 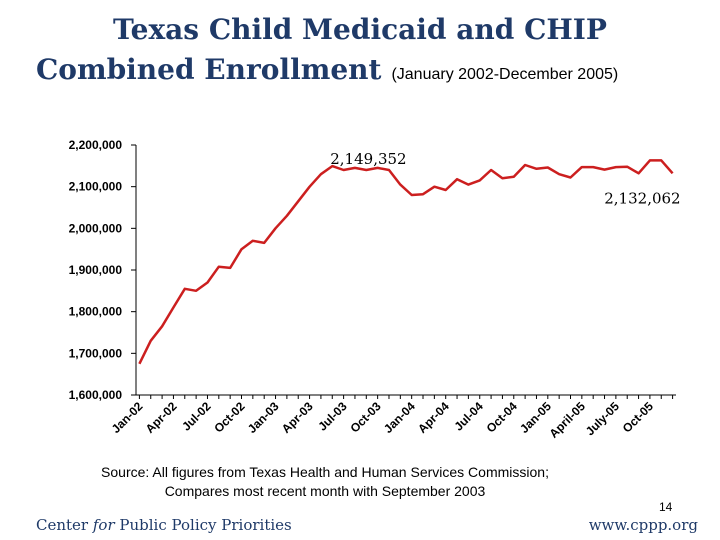 What do you see at coordinates (64, 525) in the screenshot?
I see `org-name-part1: Center` at bounding box center [64, 525].